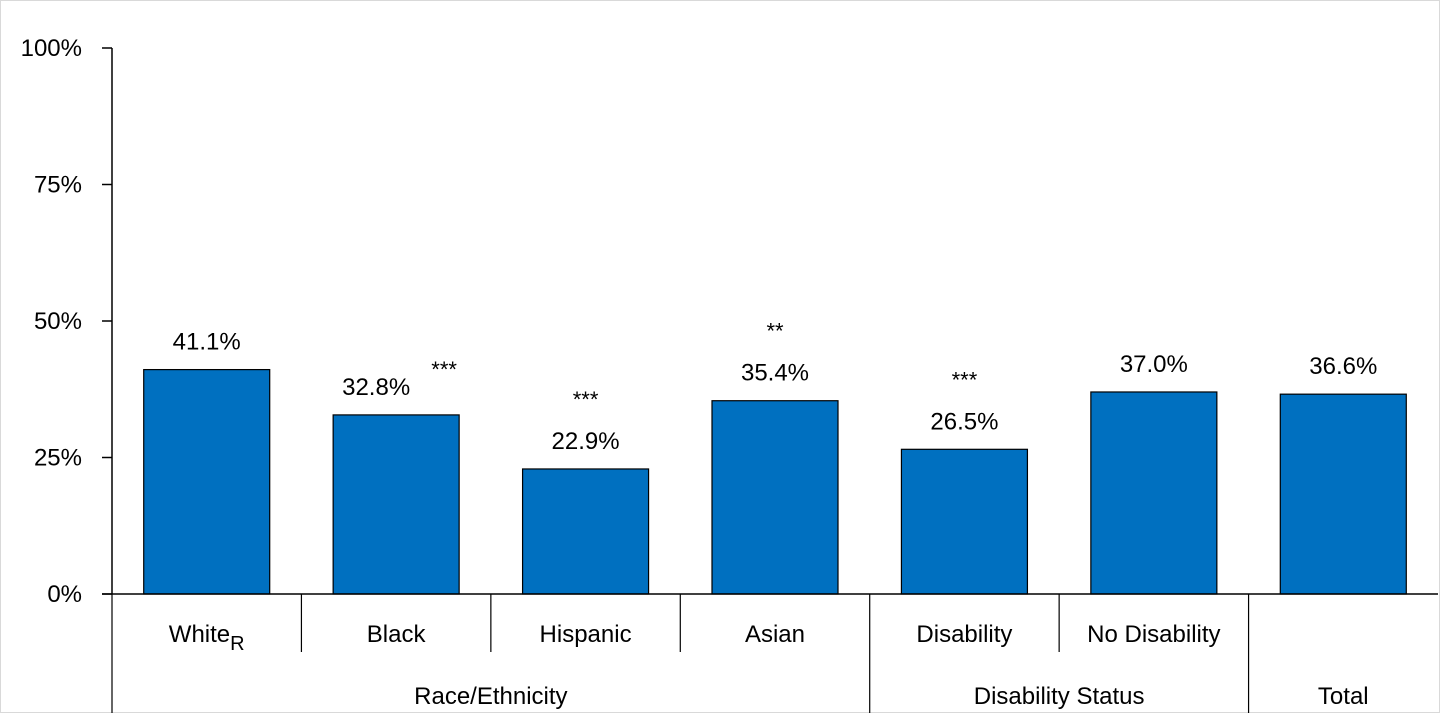  What do you see at coordinates (51, 48) in the screenshot?
I see `y-tick-label: 100%` at bounding box center [51, 48].